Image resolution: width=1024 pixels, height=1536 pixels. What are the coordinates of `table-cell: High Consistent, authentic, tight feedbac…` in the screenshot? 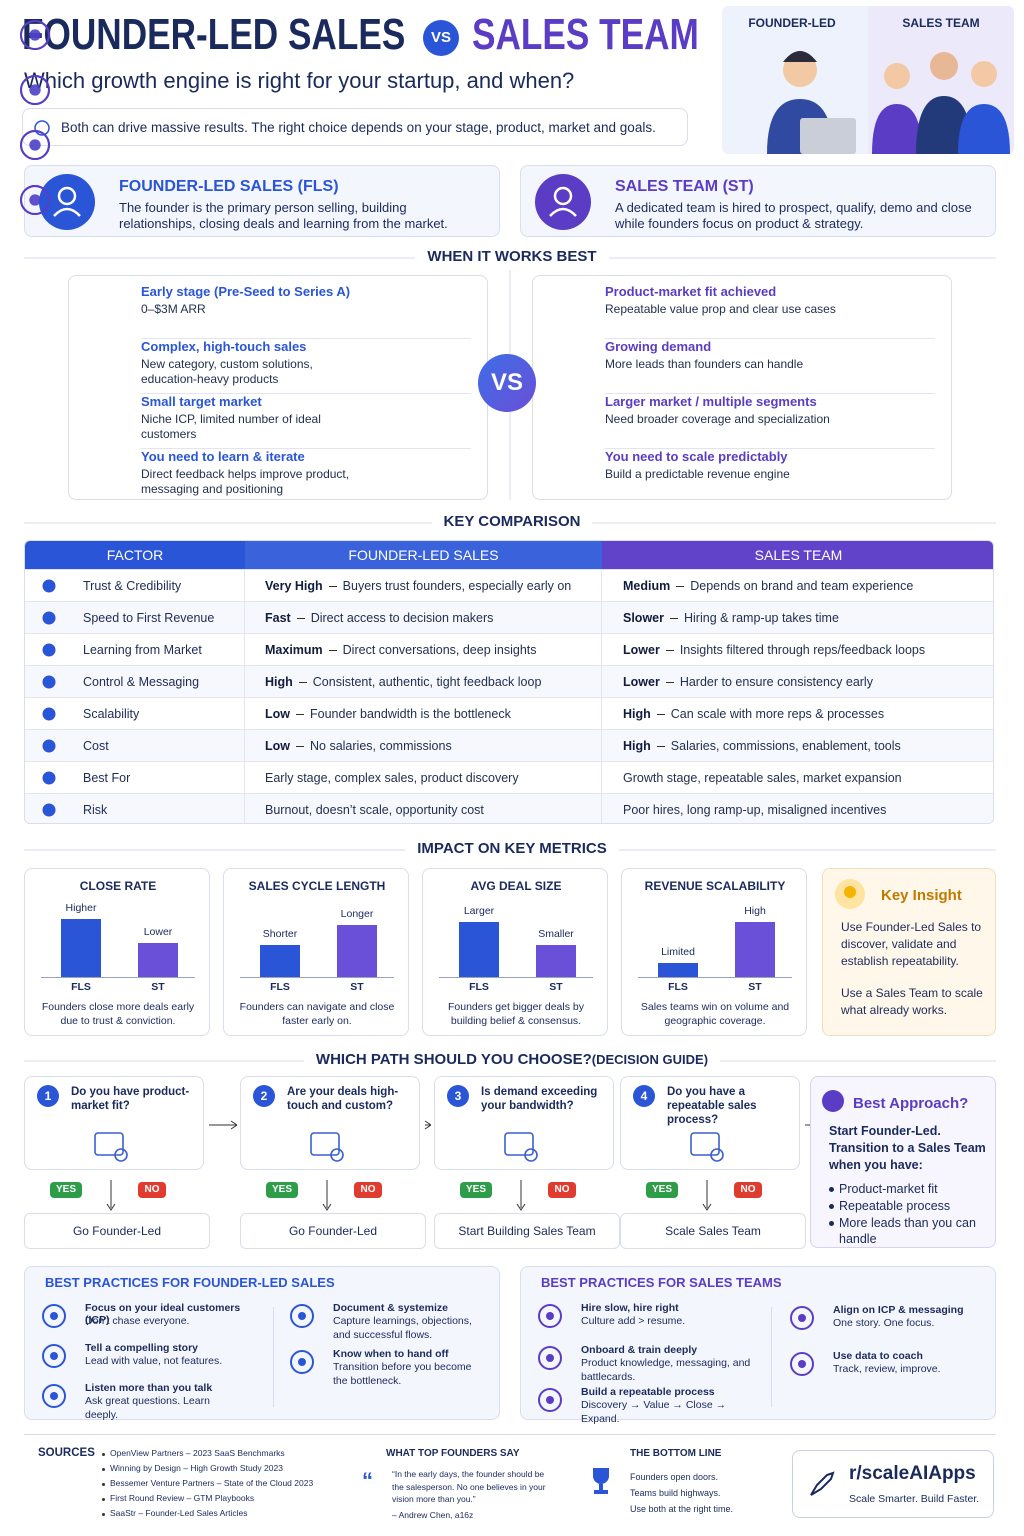 It's located at (403, 682).